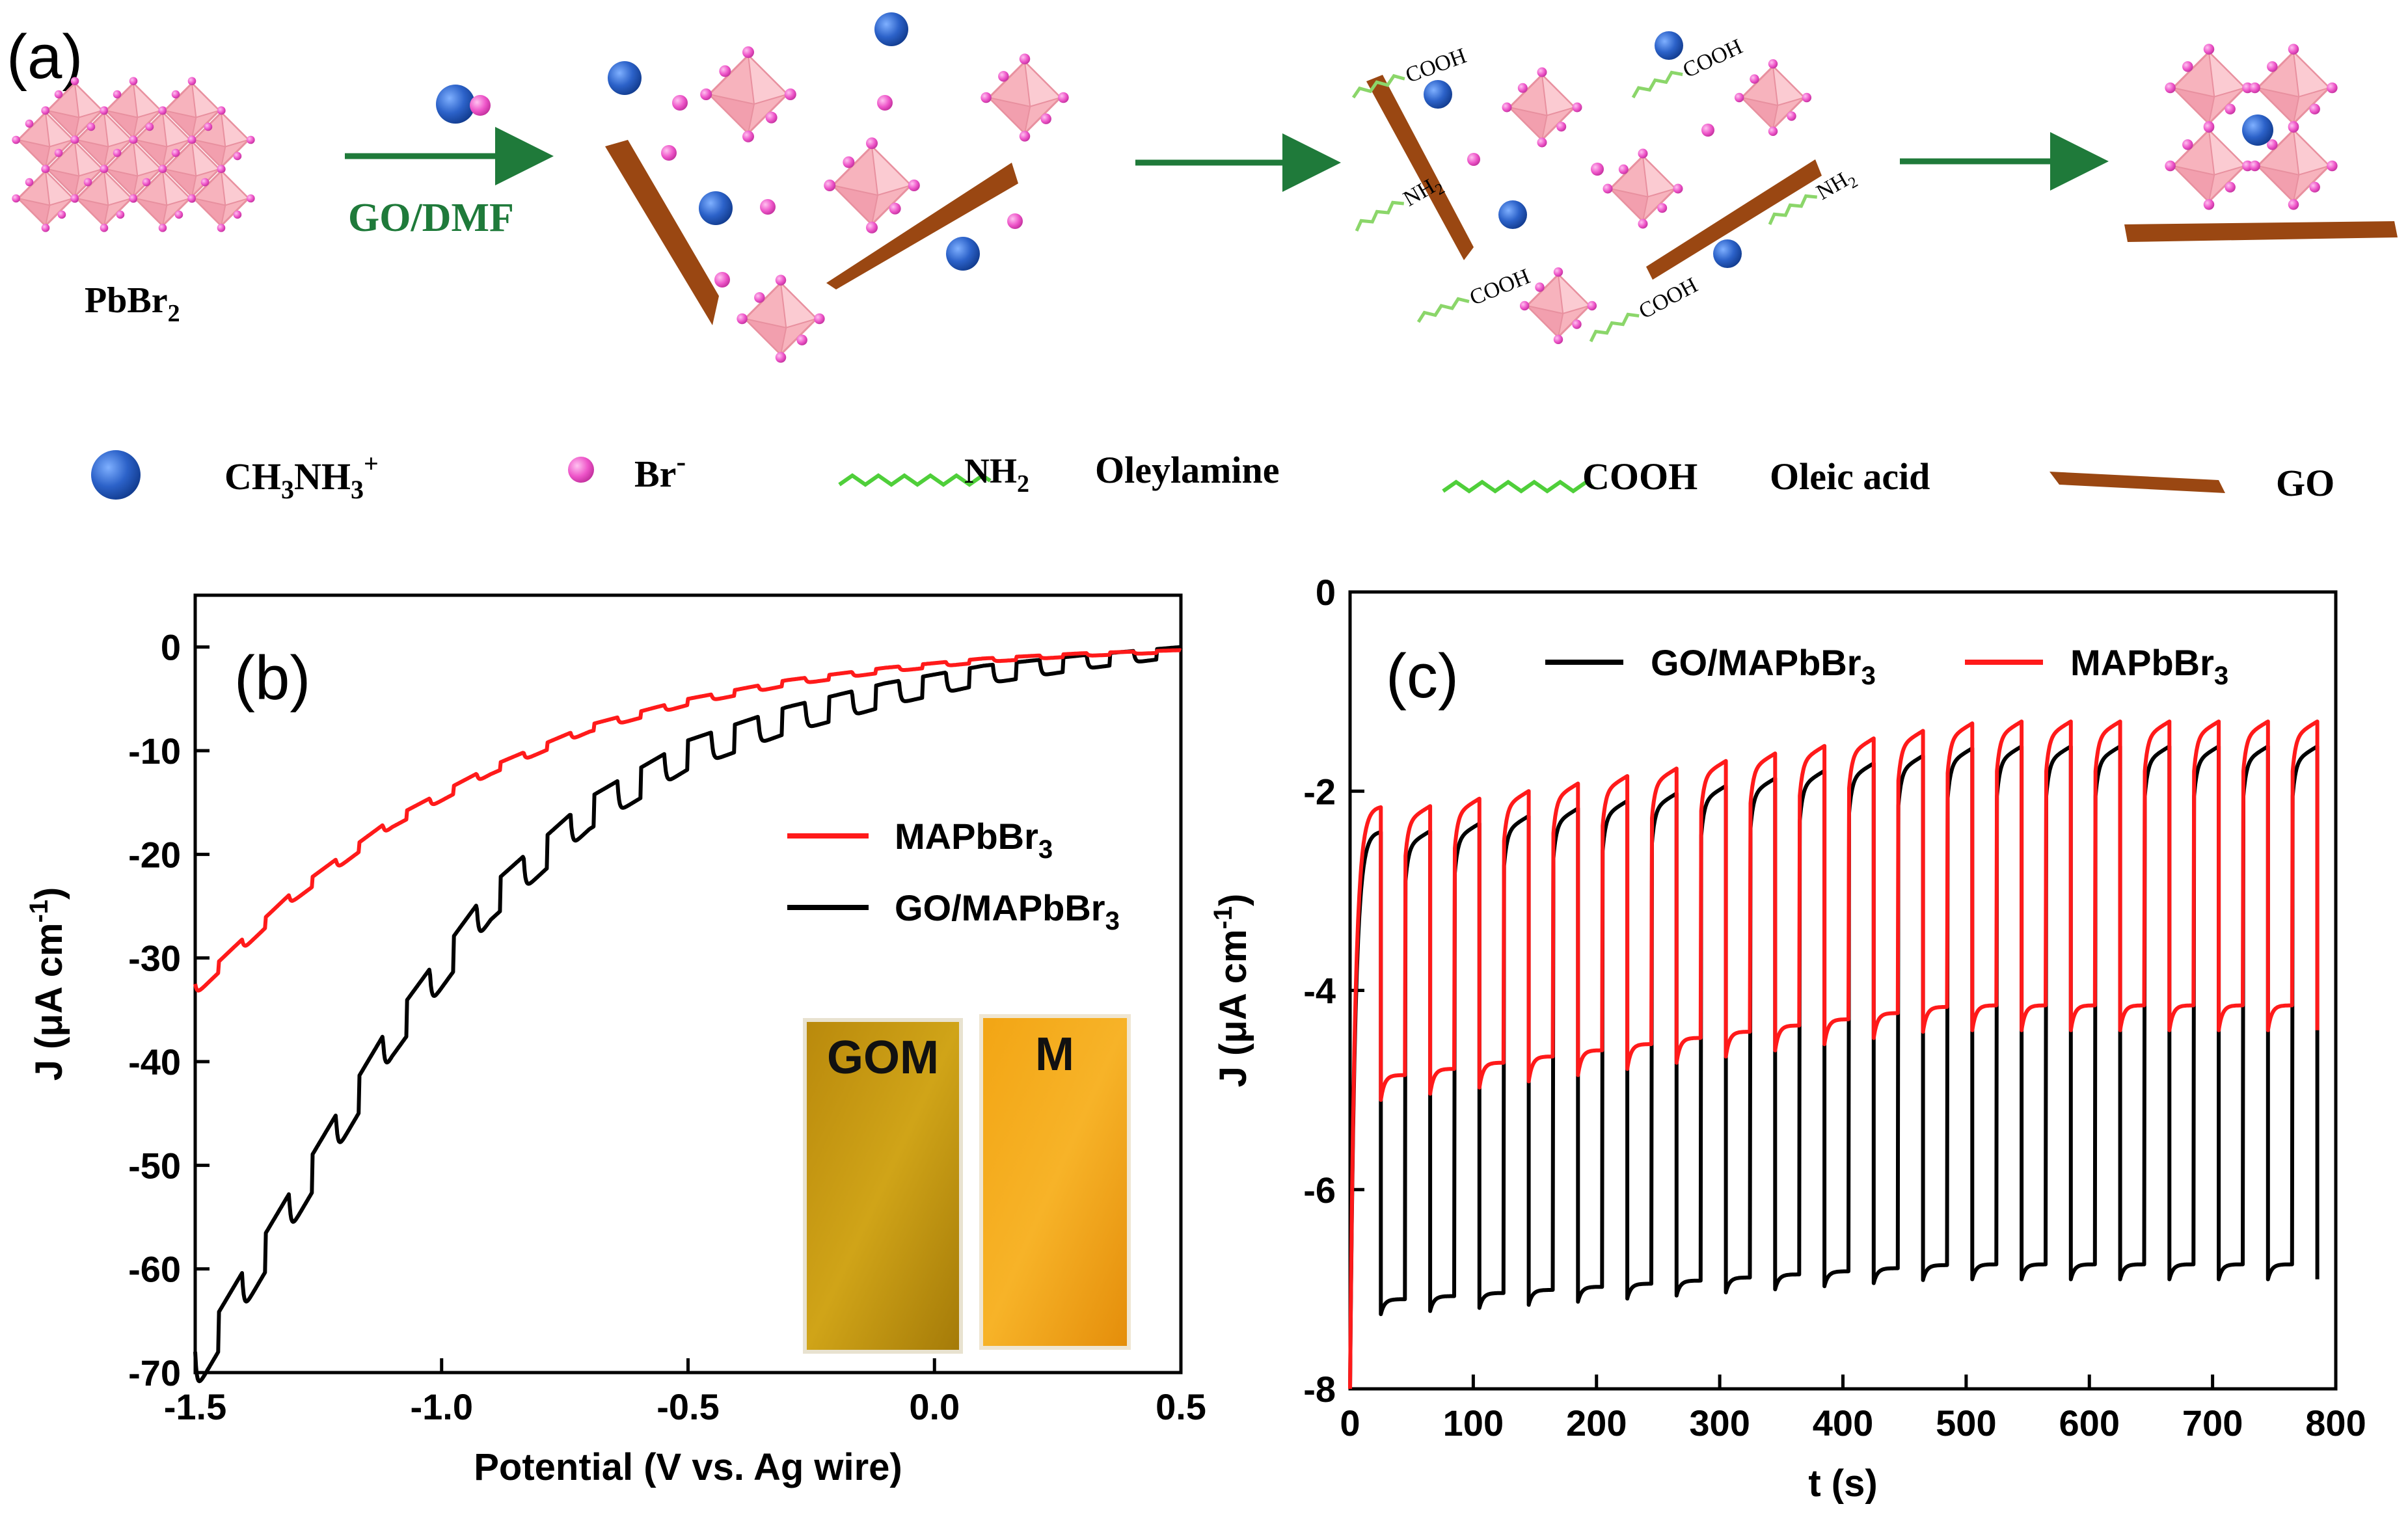  What do you see at coordinates (953, 875) in the screenshot?
I see `panel-b-legend: MAPbBr3 GO/MAPbBr3` at bounding box center [953, 875].